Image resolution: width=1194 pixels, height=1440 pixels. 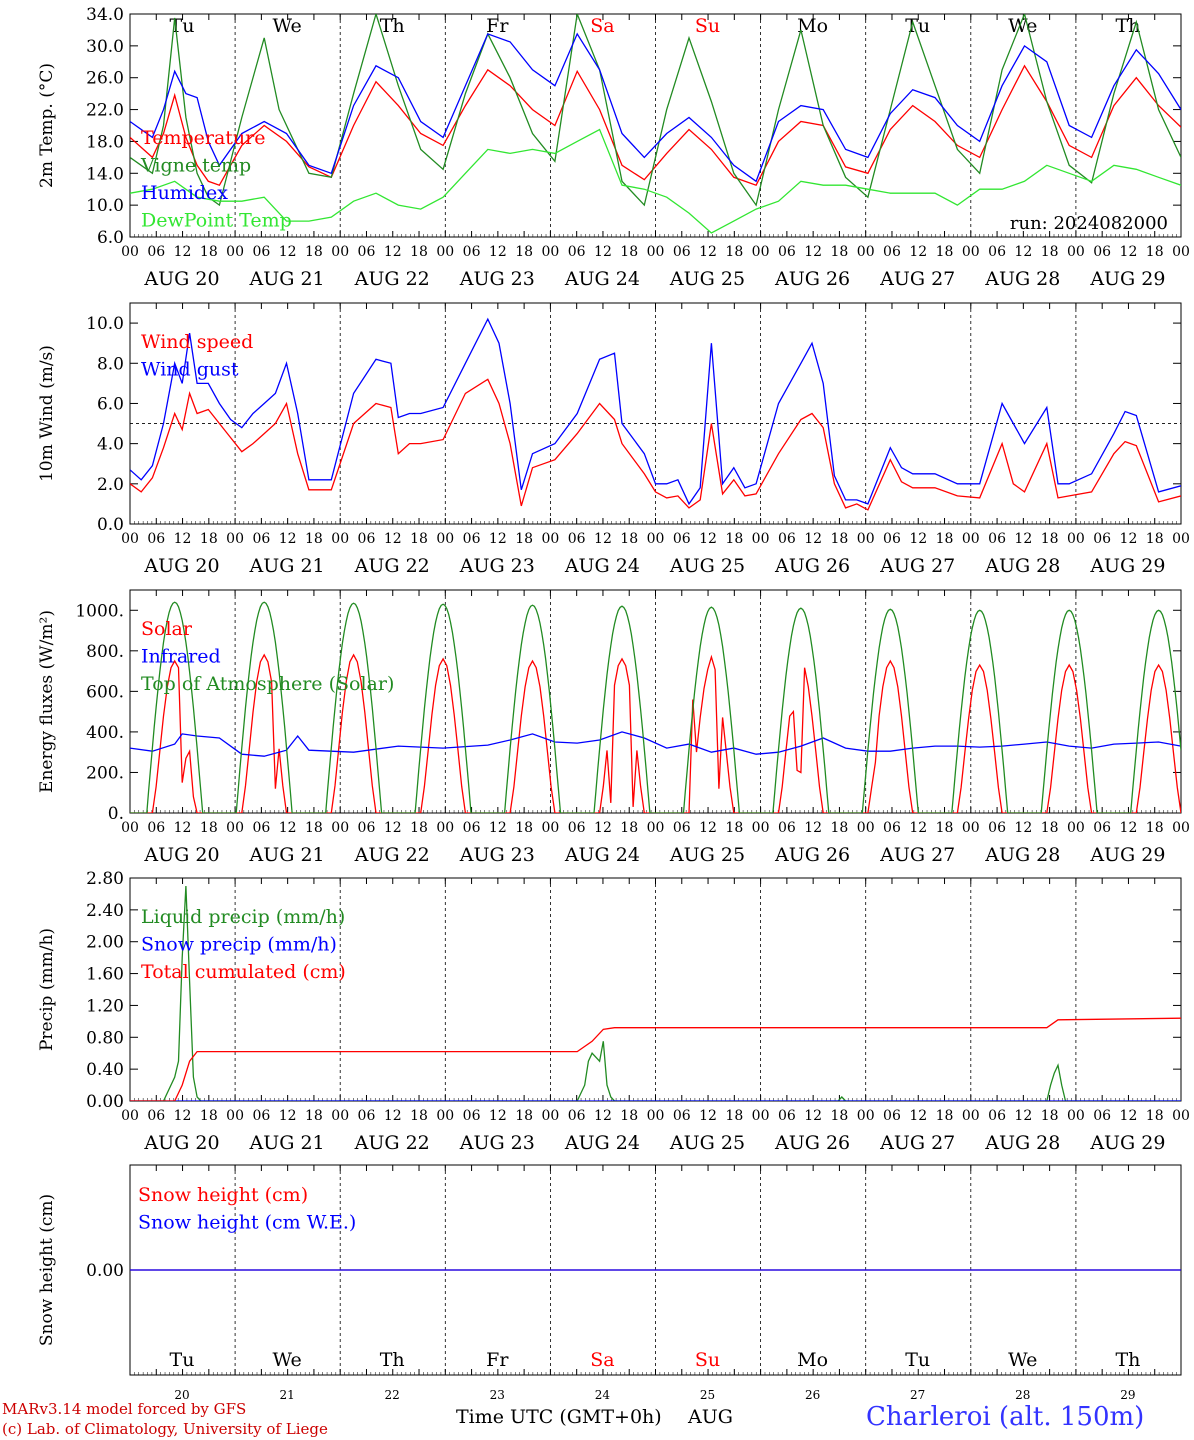 I want to click on y-tick-label: 1.20, so click(x=105, y=1006).